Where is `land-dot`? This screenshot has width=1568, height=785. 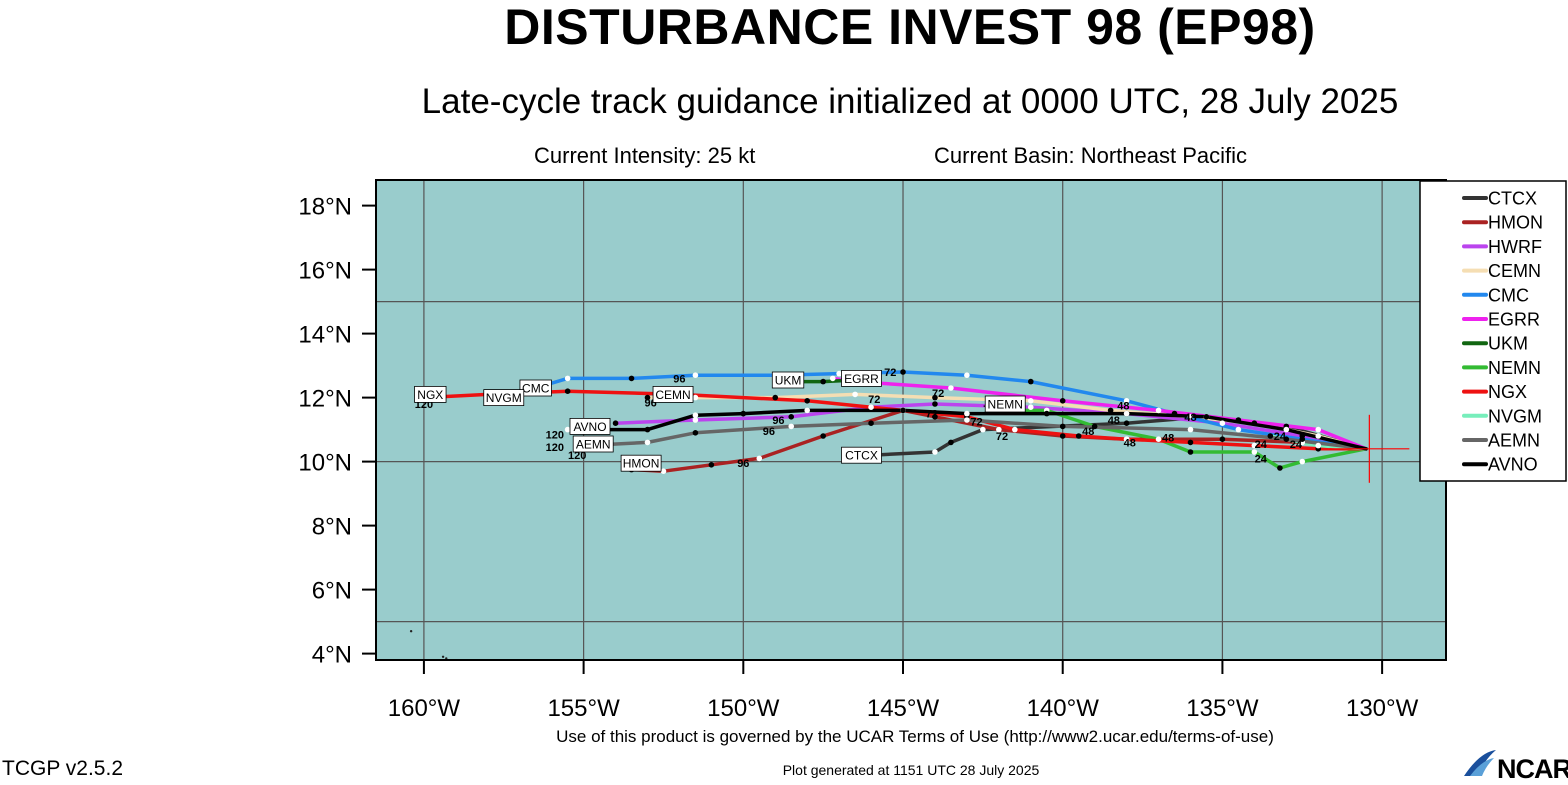
land-dot is located at coordinates (411, 631).